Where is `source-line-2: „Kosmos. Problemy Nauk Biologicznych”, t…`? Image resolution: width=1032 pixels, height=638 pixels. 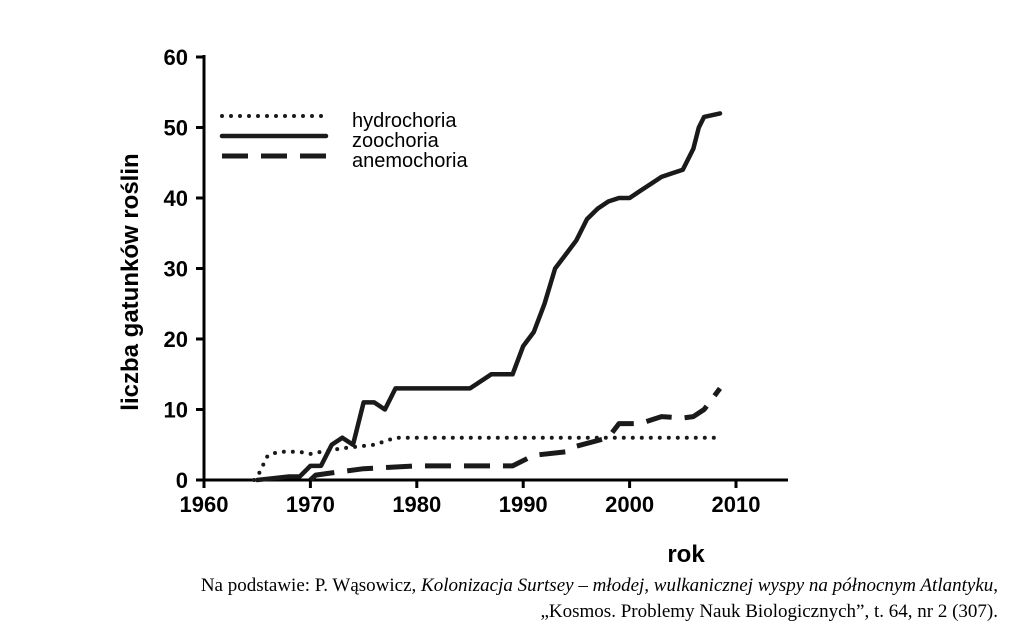
source-line-2: „Kosmos. Problemy Nauk Biologicznych”, t… is located at coordinates (769, 611).